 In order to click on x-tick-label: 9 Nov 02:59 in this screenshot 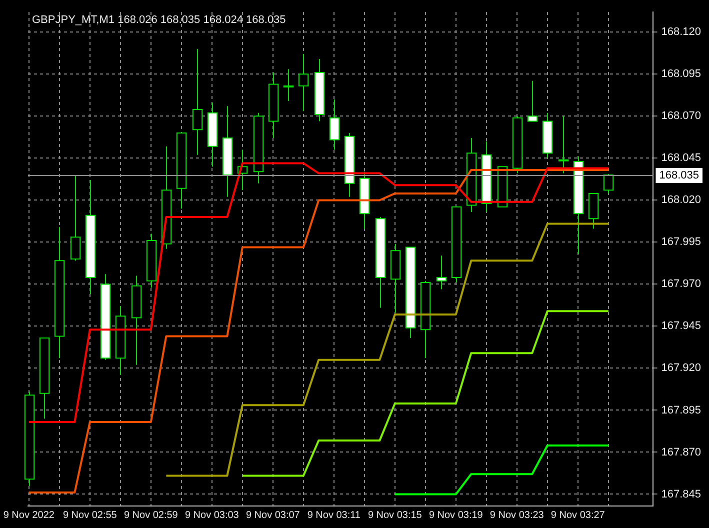, I will do `click(151, 515)`.